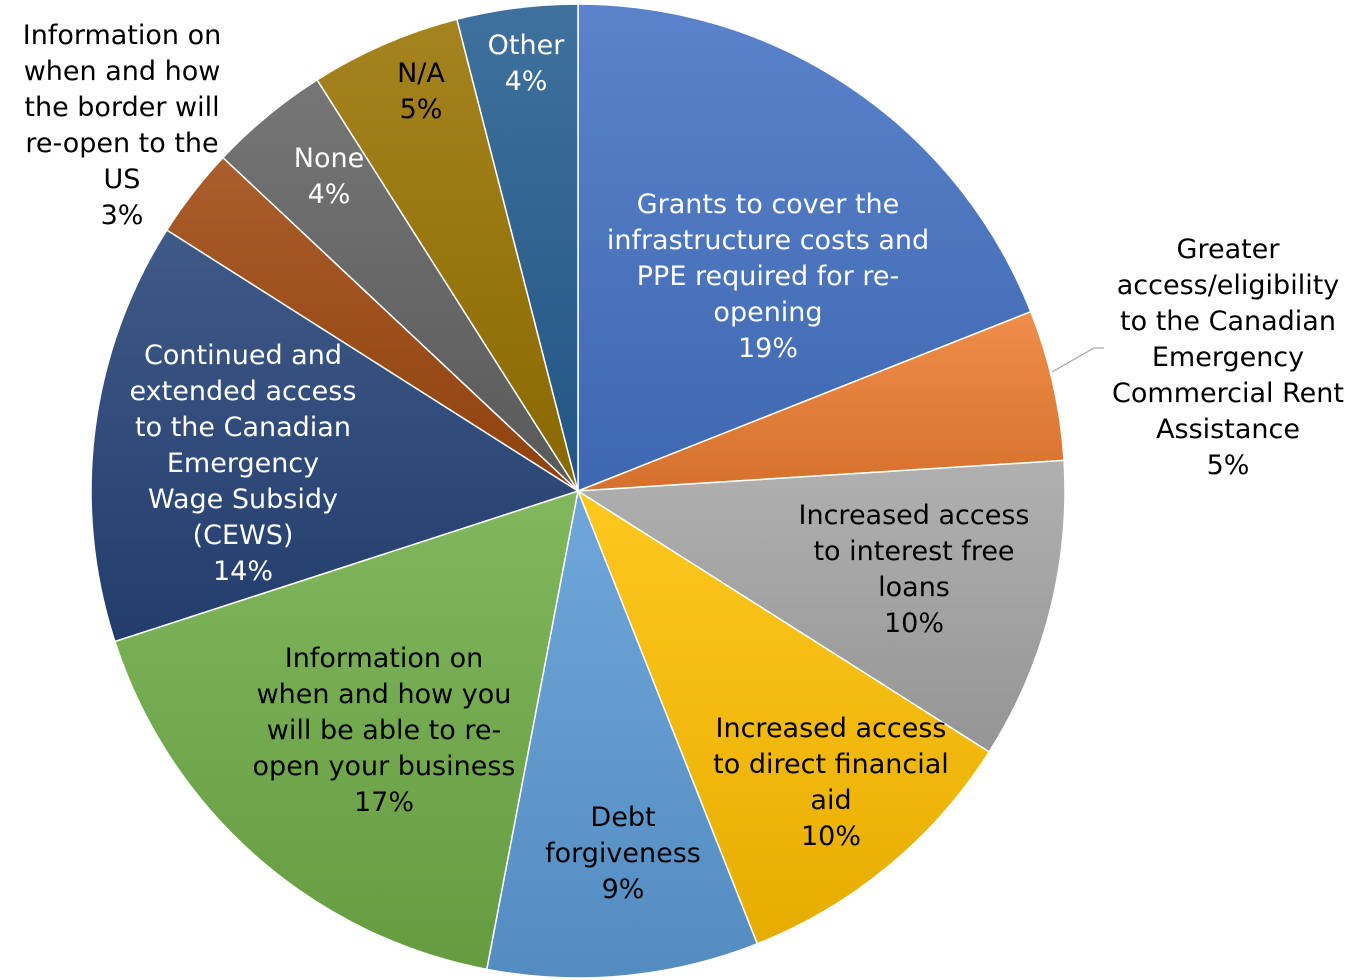  What do you see at coordinates (913, 551) in the screenshot?
I see `slice-label-line: to interest free` at bounding box center [913, 551].